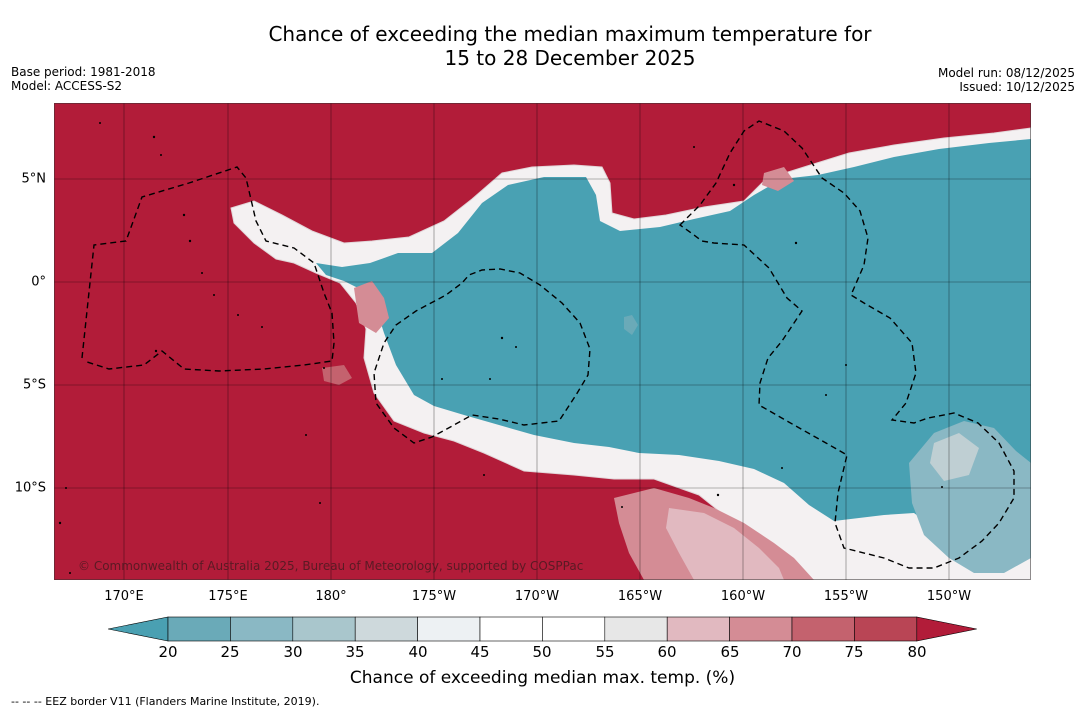  I want to click on colorbar-label: 80, so click(917, 652).